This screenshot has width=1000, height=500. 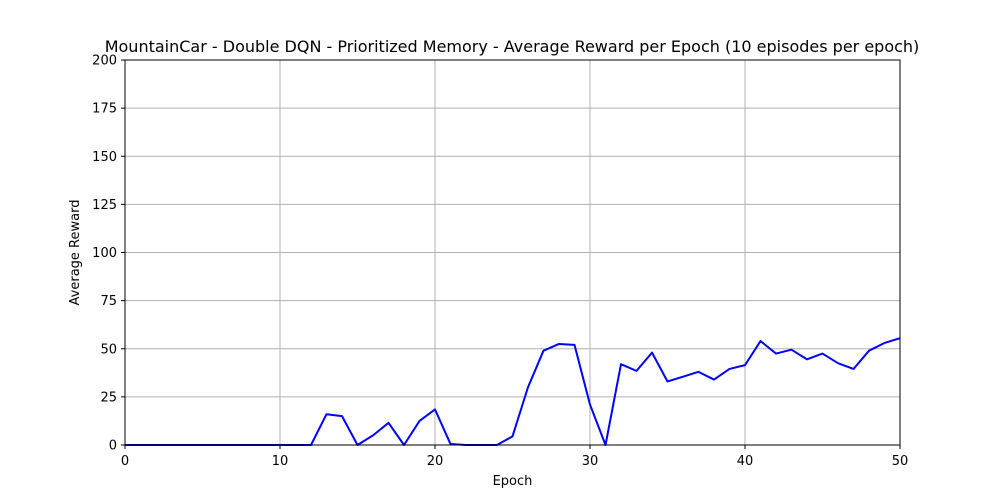 I want to click on x-tick-label: 20, so click(x=435, y=461).